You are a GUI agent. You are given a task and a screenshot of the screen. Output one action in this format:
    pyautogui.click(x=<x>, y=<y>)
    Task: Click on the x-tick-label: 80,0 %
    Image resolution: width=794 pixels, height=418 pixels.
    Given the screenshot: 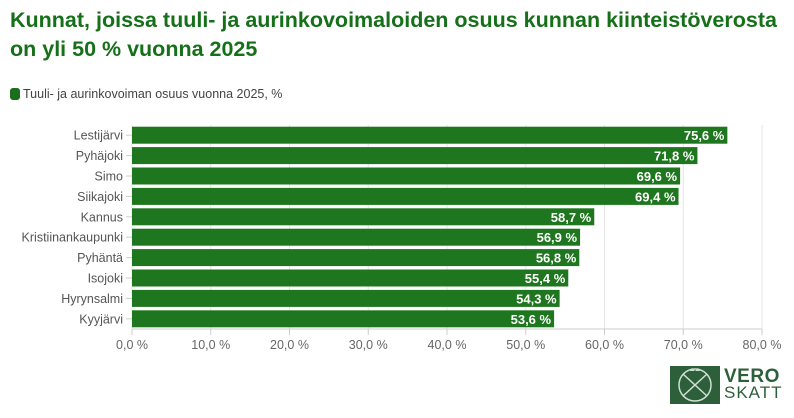 What is the action you would take?
    pyautogui.click(x=762, y=345)
    